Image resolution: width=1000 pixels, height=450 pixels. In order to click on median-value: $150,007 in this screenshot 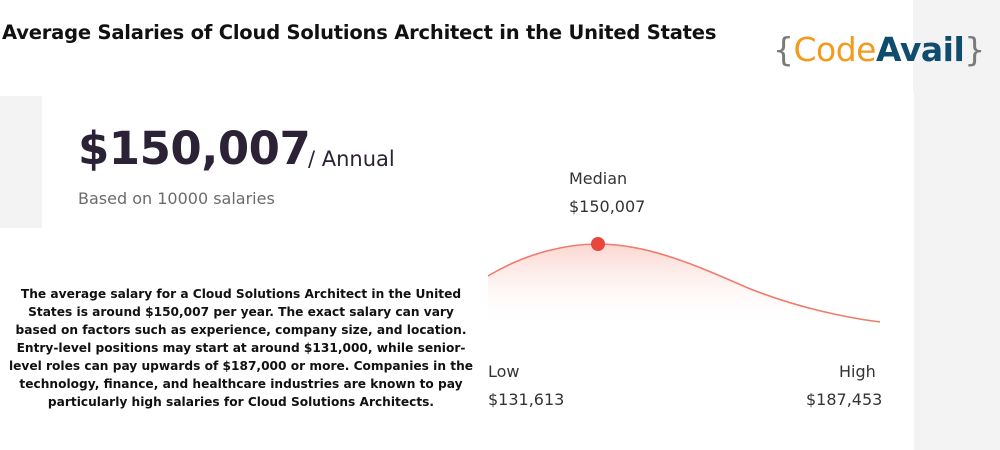, I will do `click(607, 206)`.